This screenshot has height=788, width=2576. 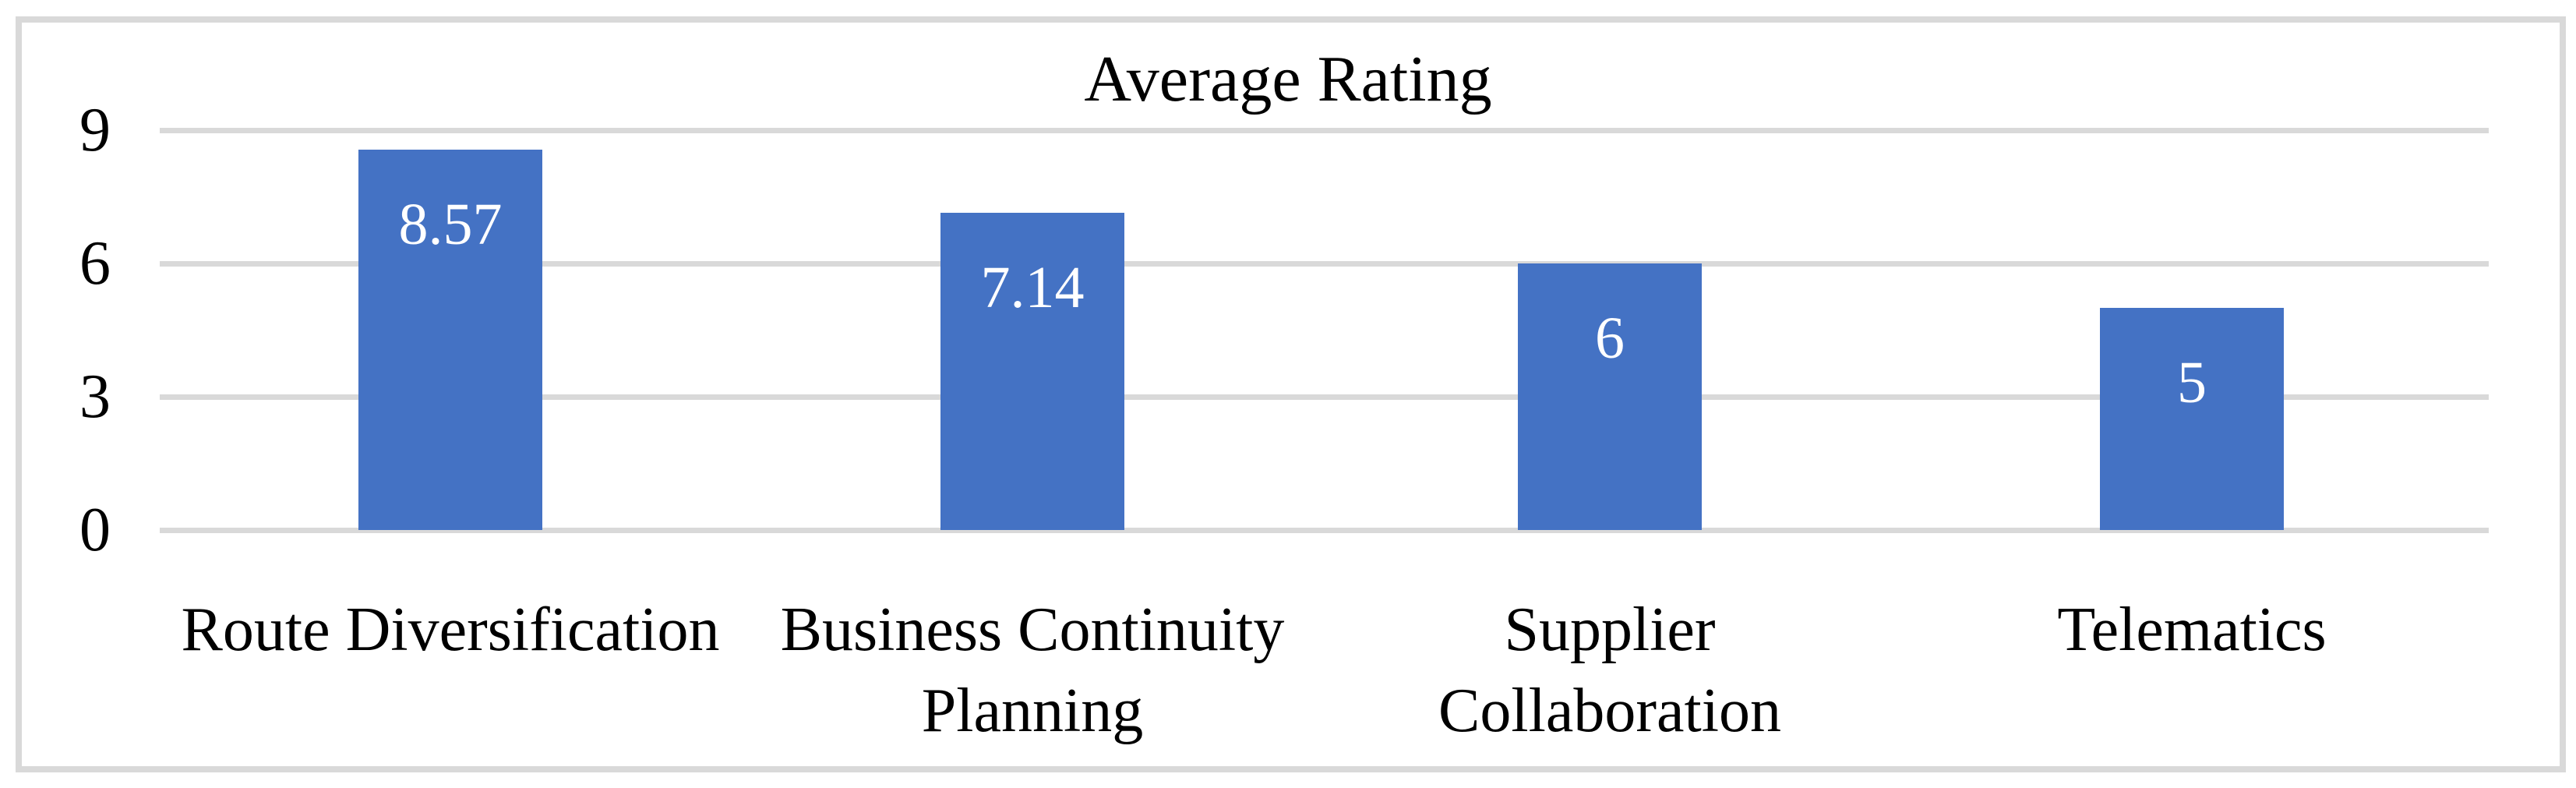 I want to click on y-axis-tick-label-9: 9, so click(x=95, y=130).